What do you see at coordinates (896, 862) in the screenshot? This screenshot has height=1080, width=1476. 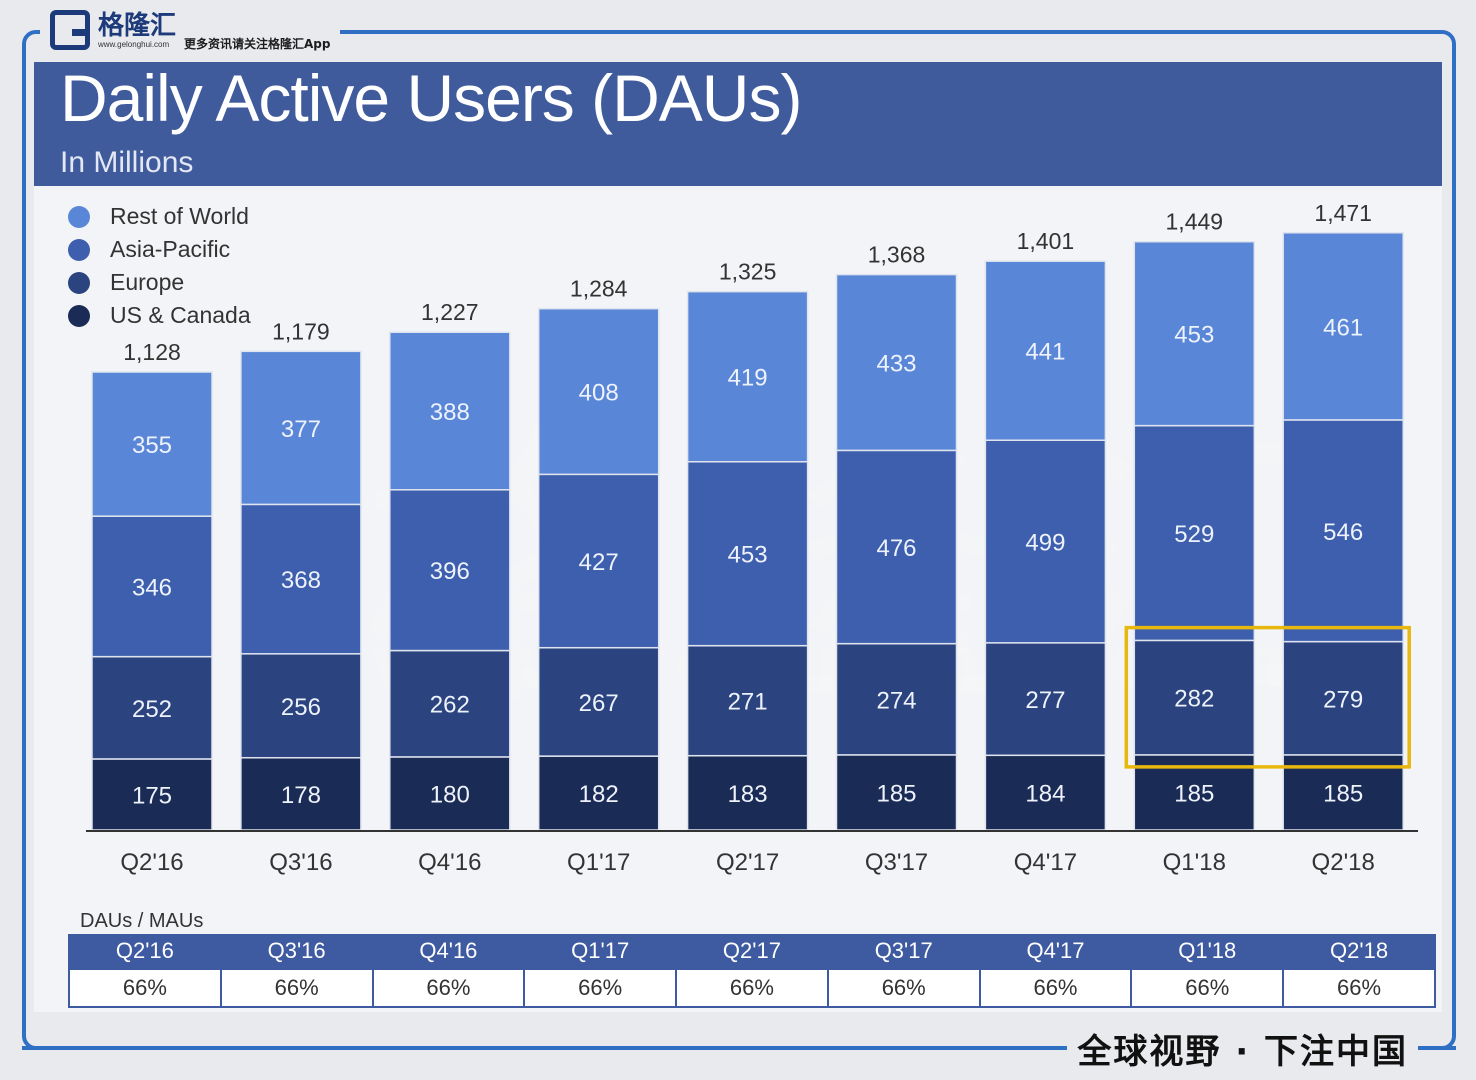 I see `x-tick-label: Q3'17` at bounding box center [896, 862].